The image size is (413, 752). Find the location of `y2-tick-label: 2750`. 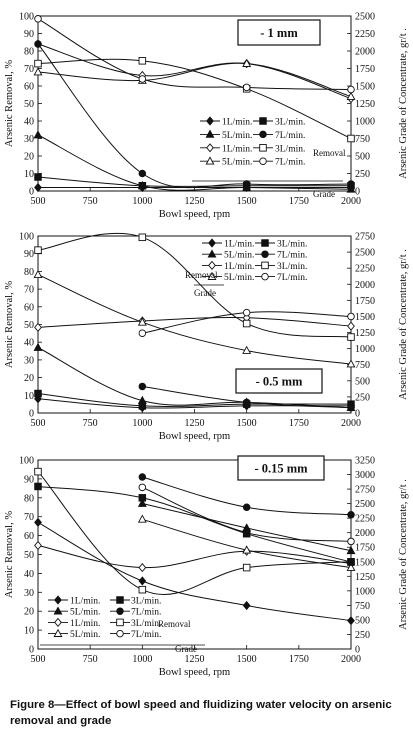

y2-tick-label: 2750 is located at coordinates (365, 490).